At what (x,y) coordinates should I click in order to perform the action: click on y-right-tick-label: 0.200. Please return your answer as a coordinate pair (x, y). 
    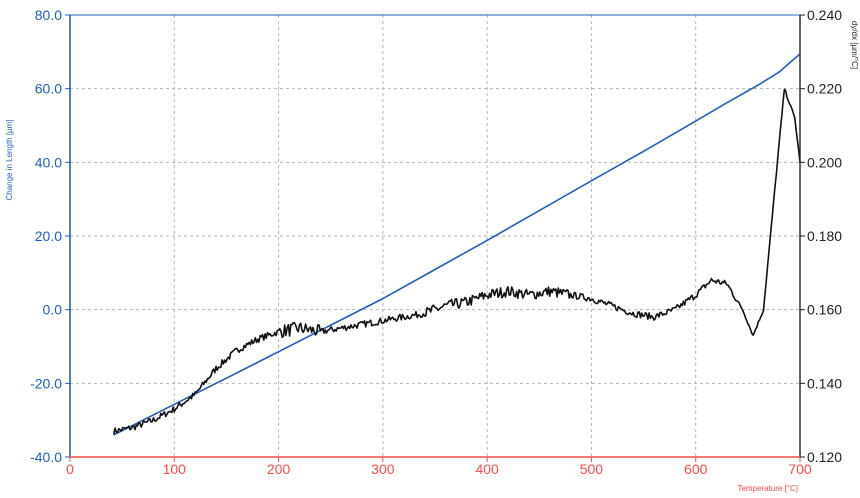
    Looking at the image, I should click on (824, 162).